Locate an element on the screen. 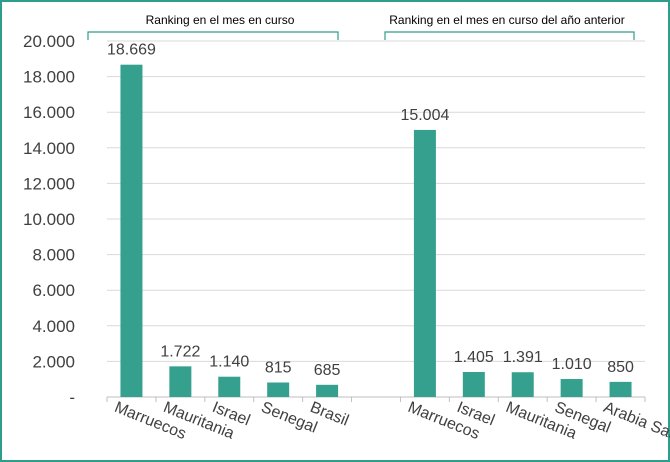 The height and width of the screenshot is (462, 670). data-label: 1.405 is located at coordinates (474, 357).